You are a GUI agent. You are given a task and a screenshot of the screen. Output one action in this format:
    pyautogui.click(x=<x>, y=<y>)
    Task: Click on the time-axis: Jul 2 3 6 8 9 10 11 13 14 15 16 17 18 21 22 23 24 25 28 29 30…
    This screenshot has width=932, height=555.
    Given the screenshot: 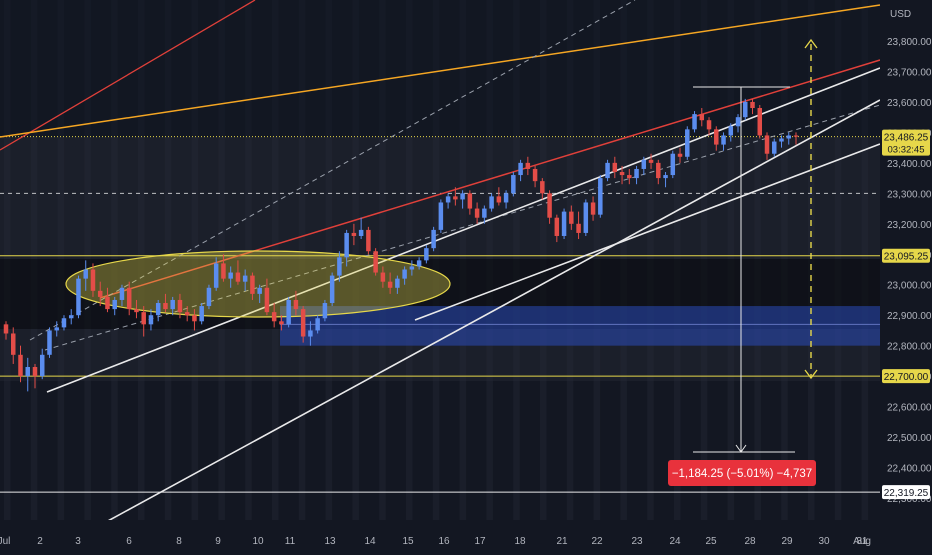 What is the action you would take?
    pyautogui.click(x=466, y=535)
    